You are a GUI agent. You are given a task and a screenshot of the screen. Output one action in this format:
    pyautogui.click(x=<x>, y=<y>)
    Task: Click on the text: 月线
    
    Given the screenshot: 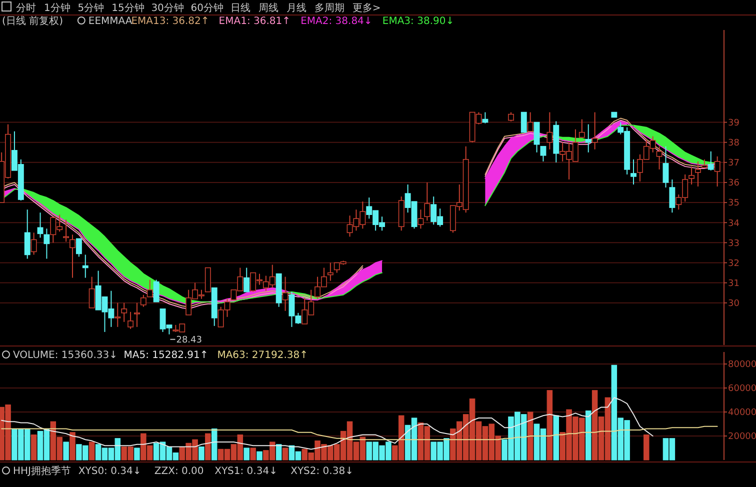 What is the action you would take?
    pyautogui.click(x=296, y=8)
    